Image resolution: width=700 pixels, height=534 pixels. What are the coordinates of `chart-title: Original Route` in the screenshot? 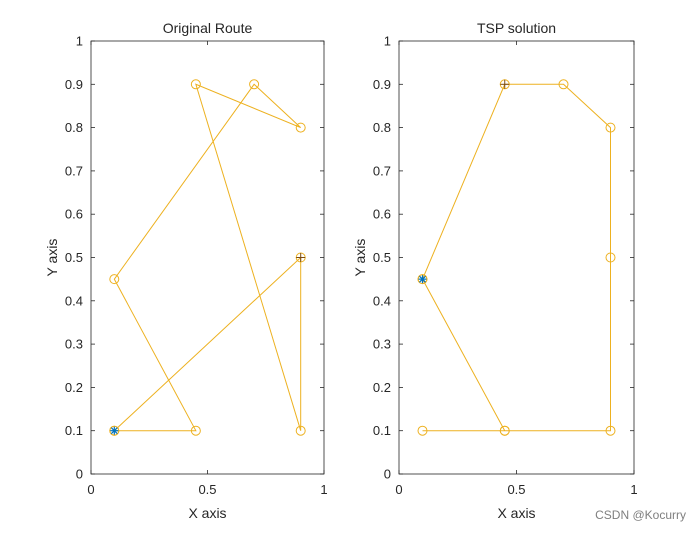 It's located at (208, 28).